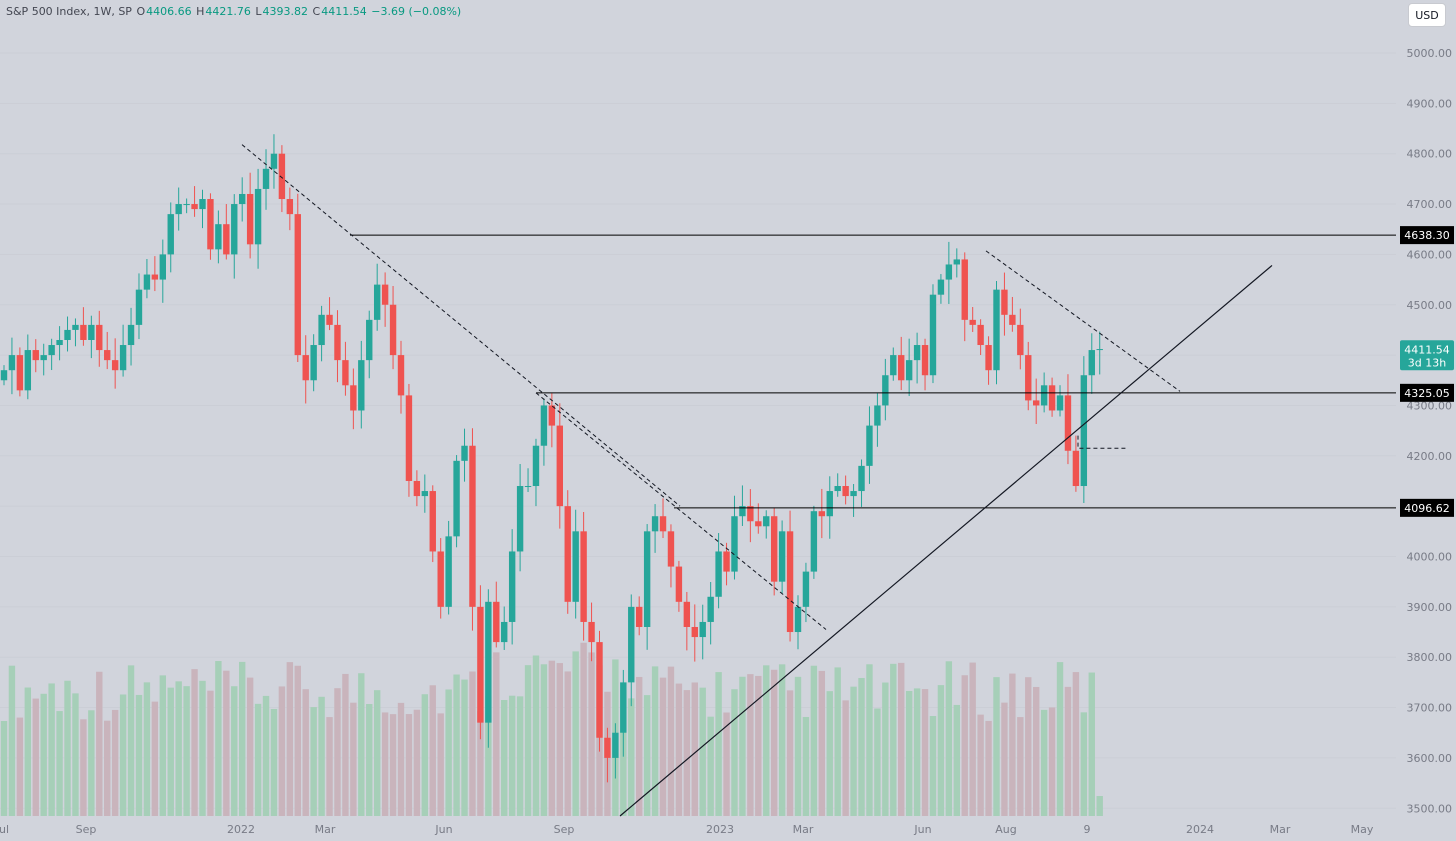 The height and width of the screenshot is (841, 1456). Describe the element at coordinates (1427, 15) in the screenshot. I see `currency-button: USD` at that location.